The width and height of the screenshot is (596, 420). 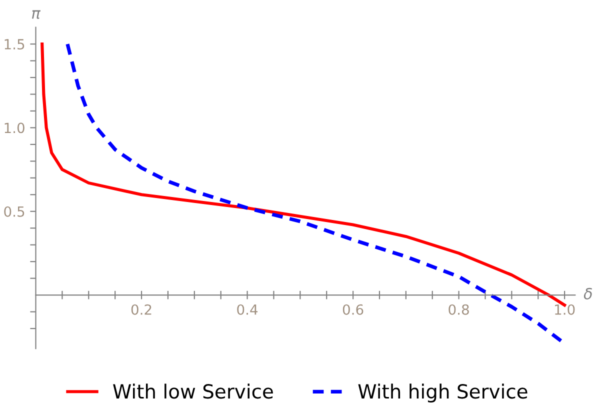 What do you see at coordinates (353, 309) in the screenshot?
I see `x-tick-label: 0.6` at bounding box center [353, 309].